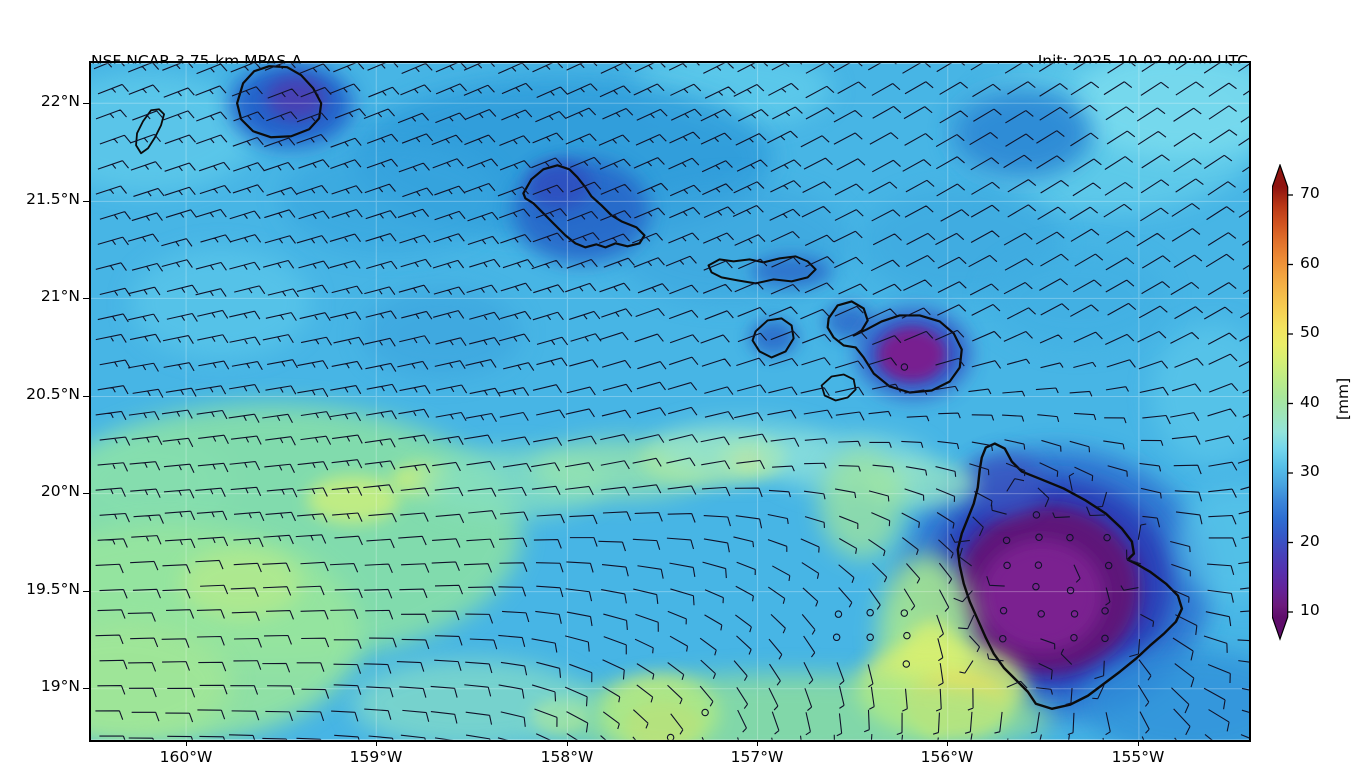 This screenshot has height=784, width=1366. What do you see at coordinates (1310, 332) in the screenshot?
I see `colorbar-tick-label: 50` at bounding box center [1310, 332].